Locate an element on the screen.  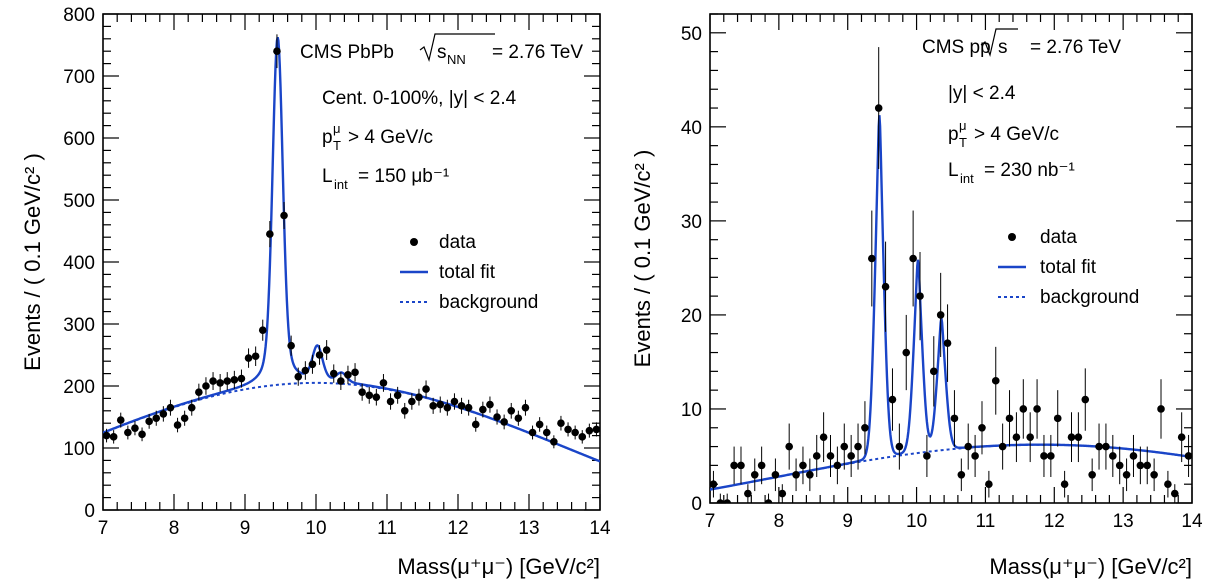
sqrt-subscript: NN is located at coordinates (456, 59).